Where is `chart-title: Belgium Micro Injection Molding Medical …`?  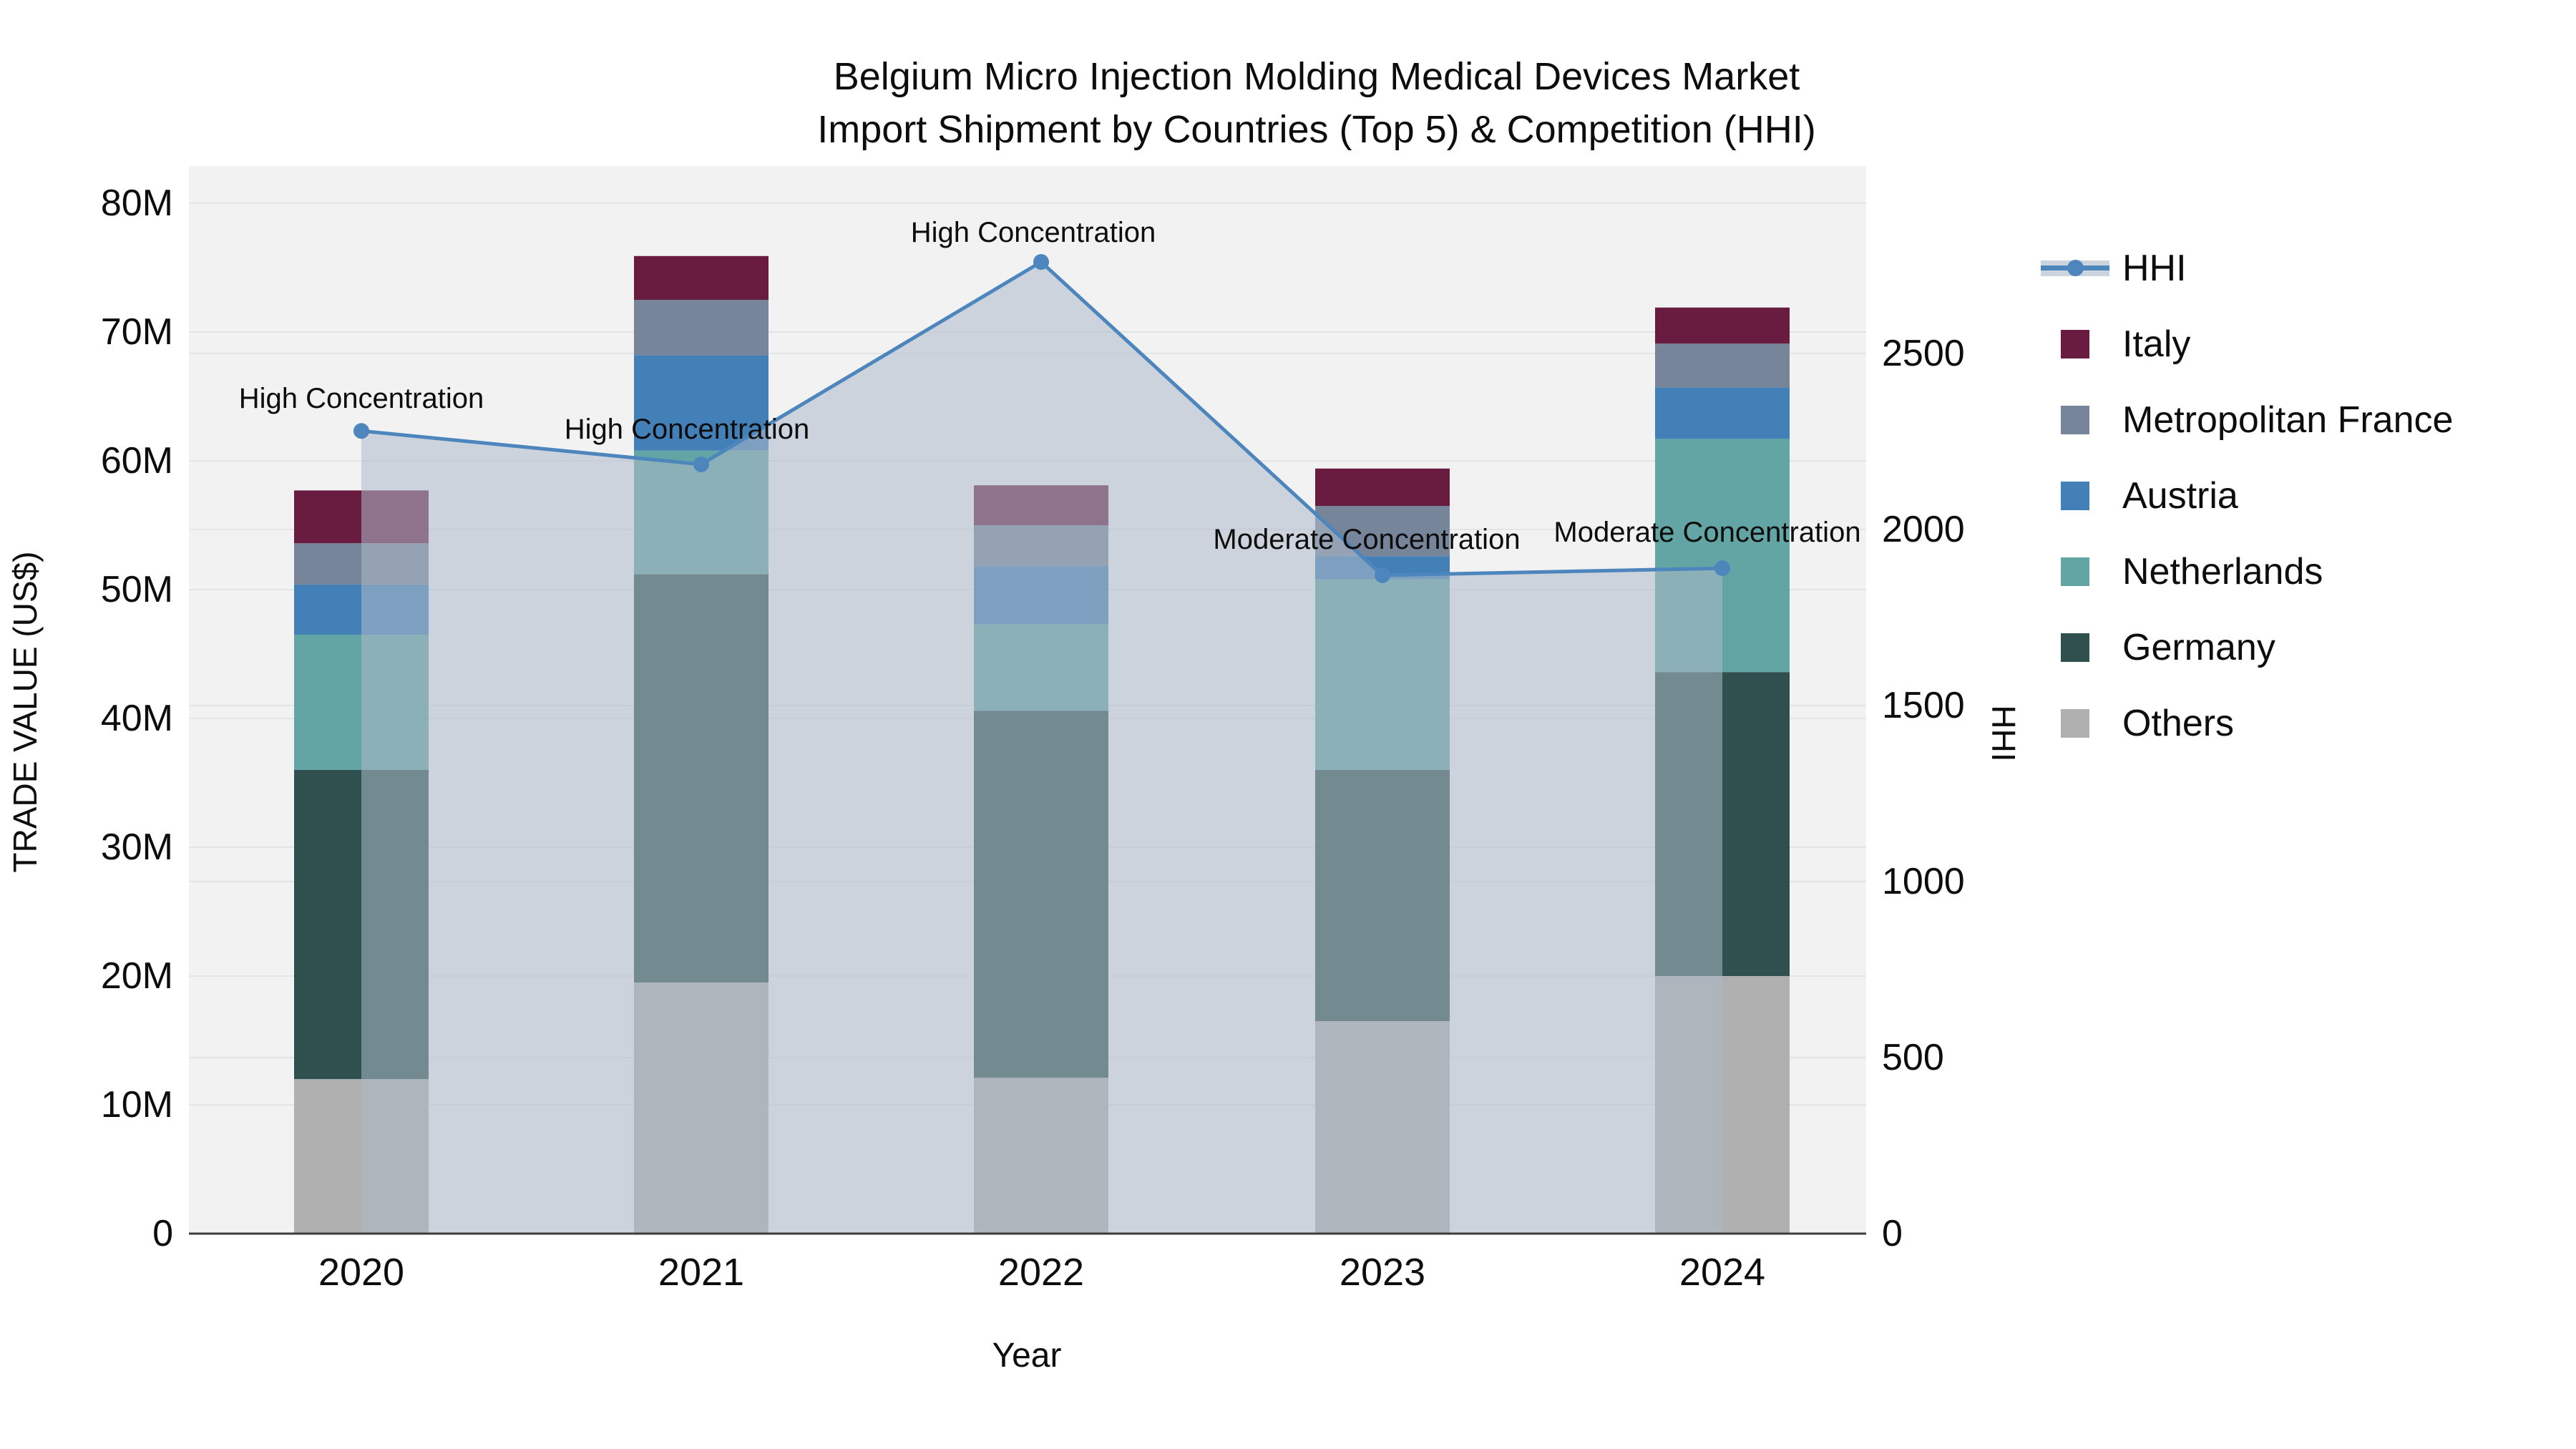
chart-title: Belgium Micro Injection Molding Medical … is located at coordinates (1316, 103).